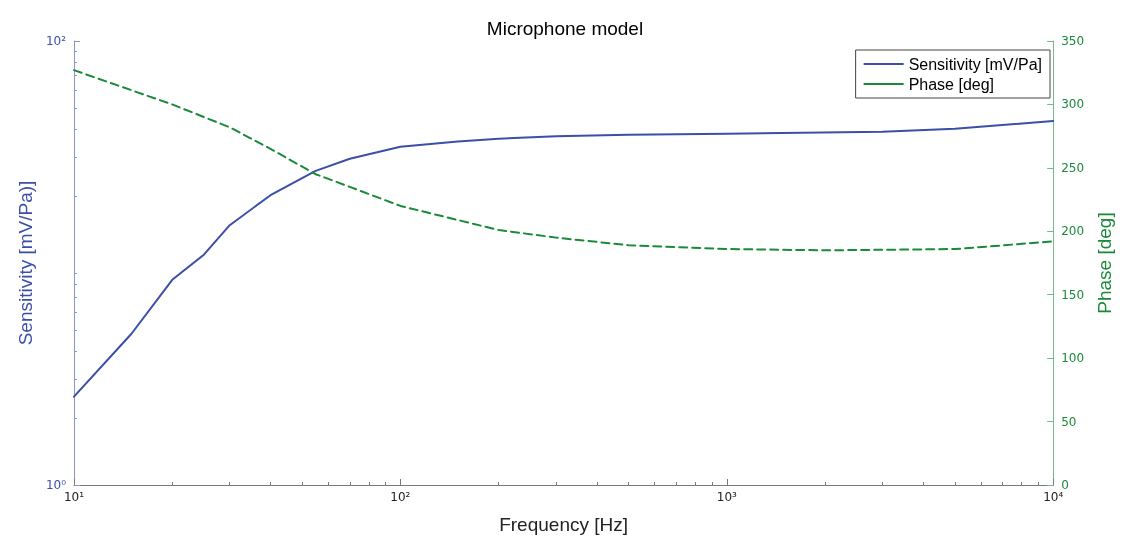 The image size is (1130, 547). Describe the element at coordinates (1073, 231) in the screenshot. I see `y2-tick-label: 200` at that location.